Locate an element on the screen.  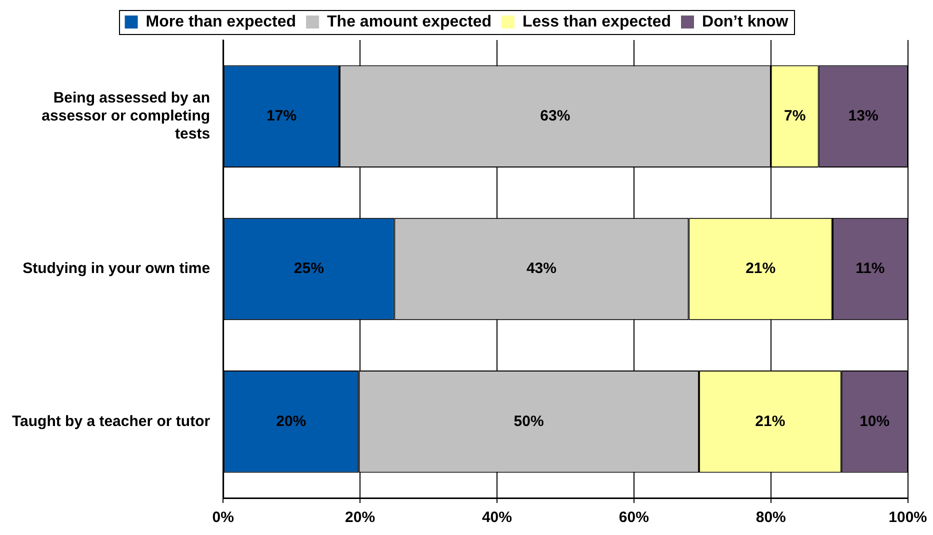
data-label: 20% is located at coordinates (291, 421).